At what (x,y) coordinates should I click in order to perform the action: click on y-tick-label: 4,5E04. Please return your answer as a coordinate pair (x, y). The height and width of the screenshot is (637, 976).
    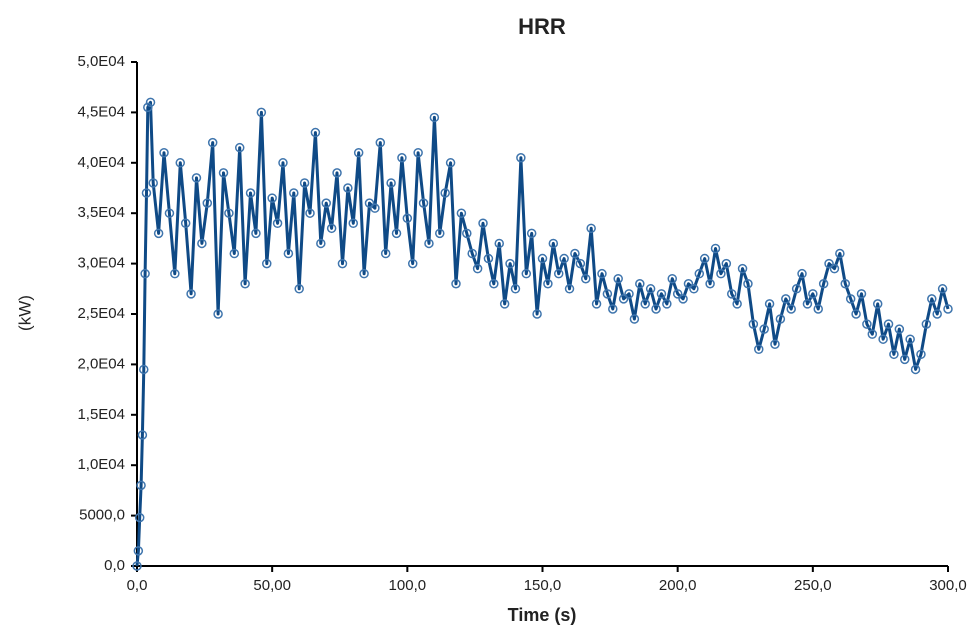
    Looking at the image, I should click on (101, 111).